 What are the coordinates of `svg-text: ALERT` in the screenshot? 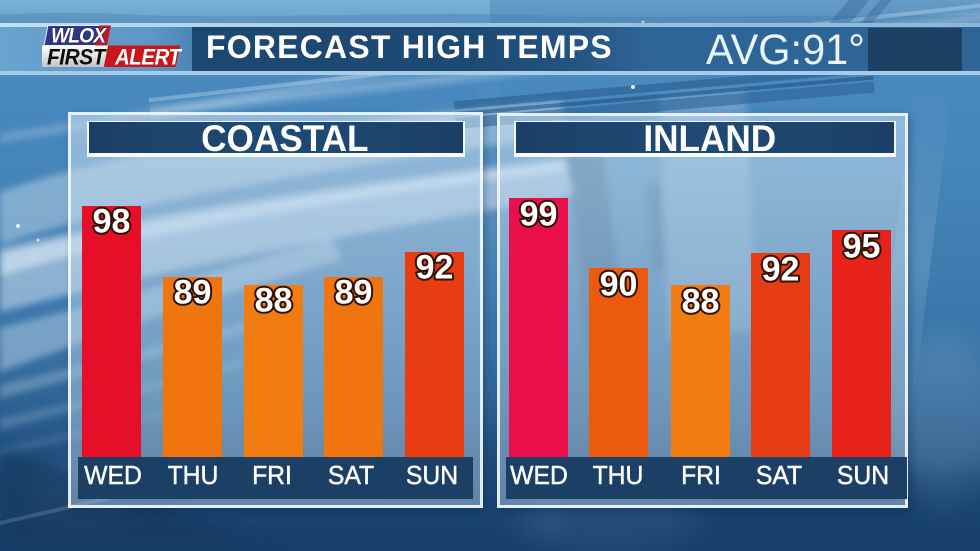 It's located at (148, 56).